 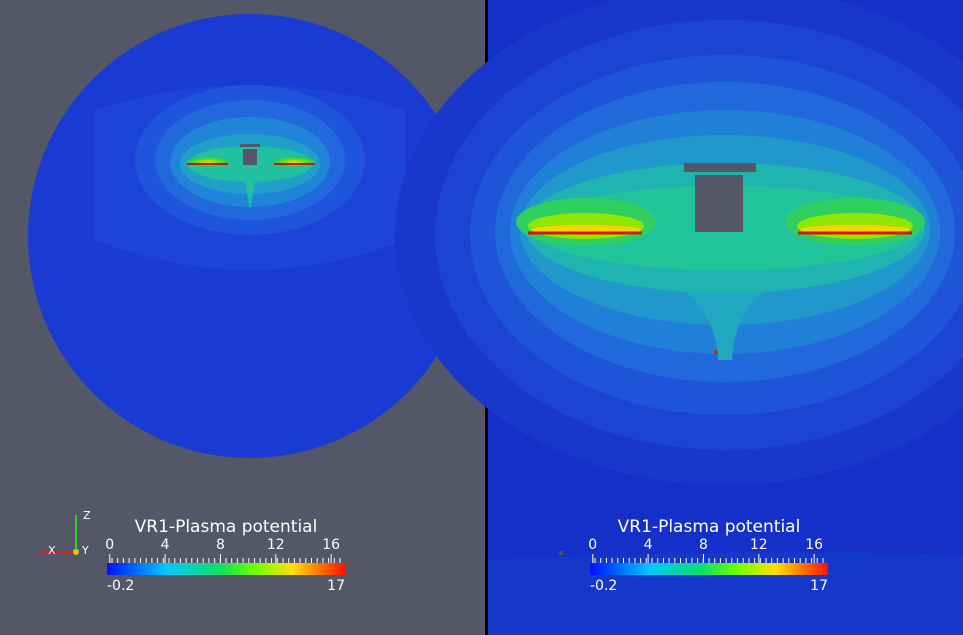 I want to click on y-label: Y, so click(x=85, y=550).